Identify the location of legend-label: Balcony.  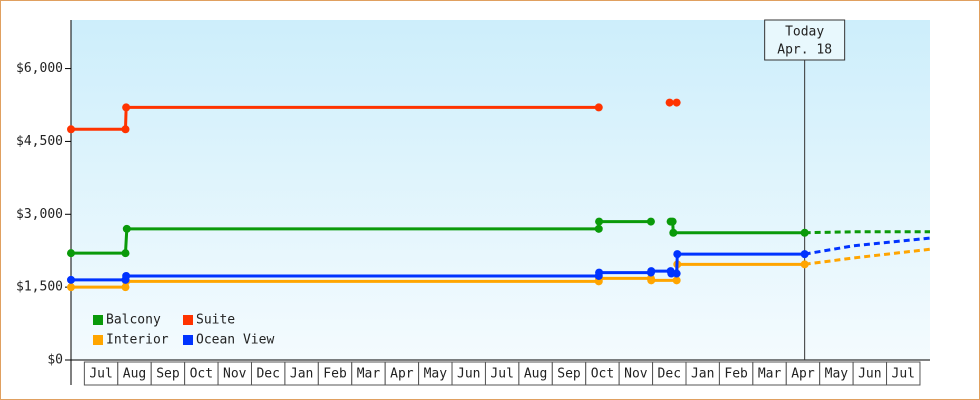
(133, 320).